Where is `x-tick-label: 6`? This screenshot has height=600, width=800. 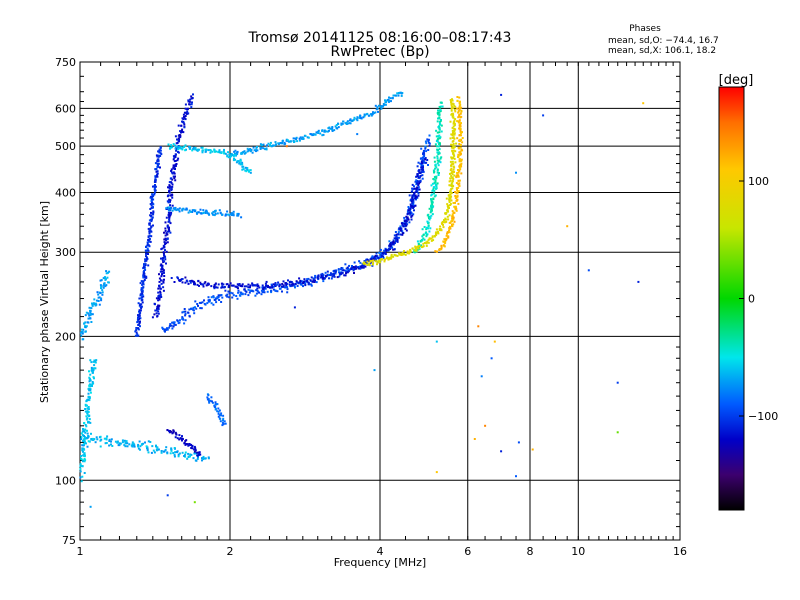 x-tick-label: 6 is located at coordinates (467, 551).